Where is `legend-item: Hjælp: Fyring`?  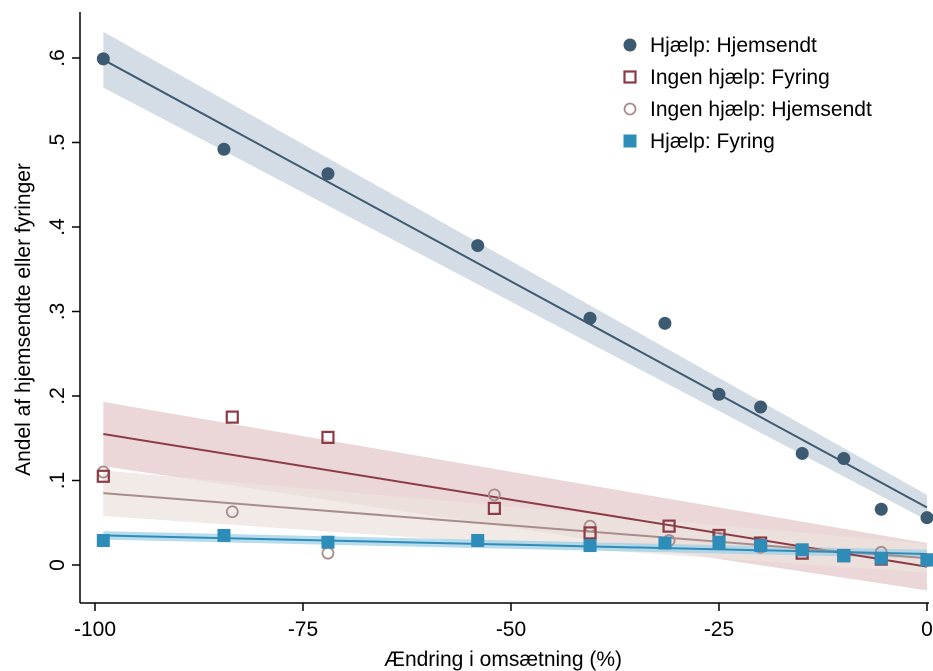 legend-item: Hjælp: Fyring is located at coordinates (699, 141).